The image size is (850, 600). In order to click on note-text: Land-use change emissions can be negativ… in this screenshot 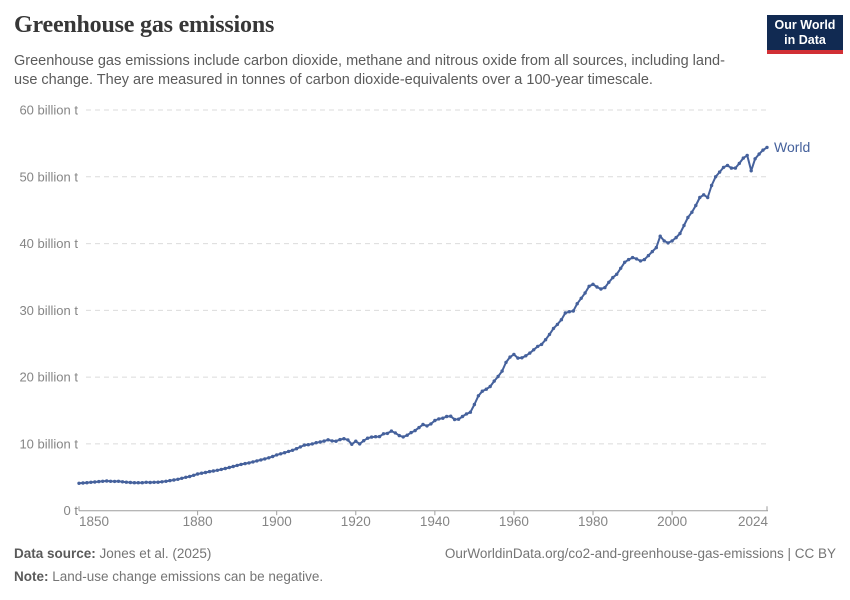, I will do `click(186, 576)`.